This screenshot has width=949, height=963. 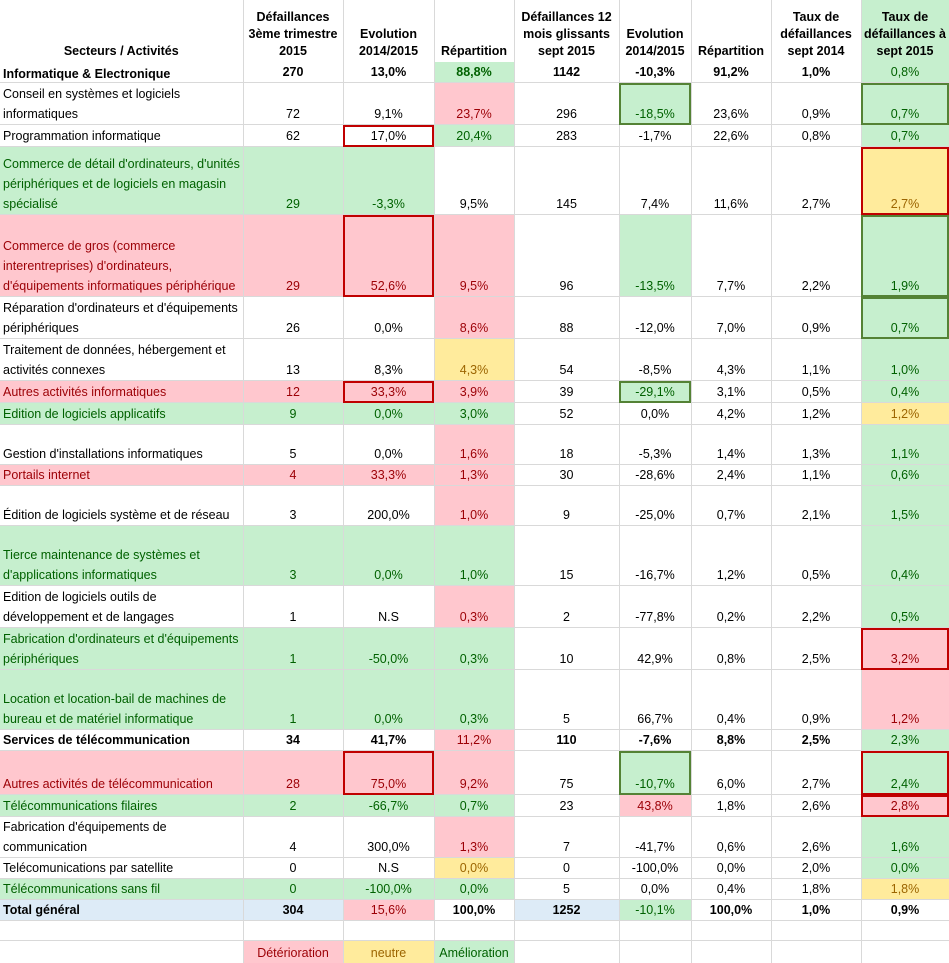 I want to click on cell-evol1: 52,6%, so click(x=389, y=255).